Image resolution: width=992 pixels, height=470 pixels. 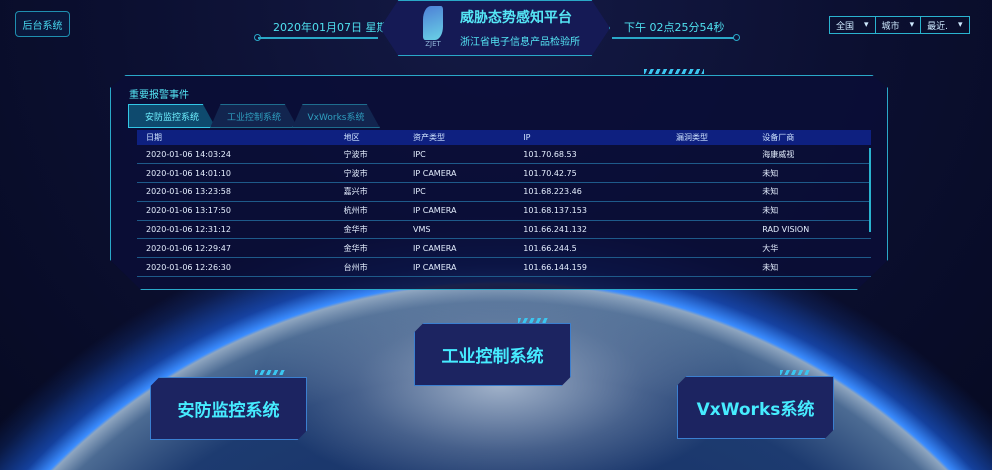 What do you see at coordinates (591, 173) in the screenshot?
I see `cell-ip: 101.70.42.75` at bounding box center [591, 173].